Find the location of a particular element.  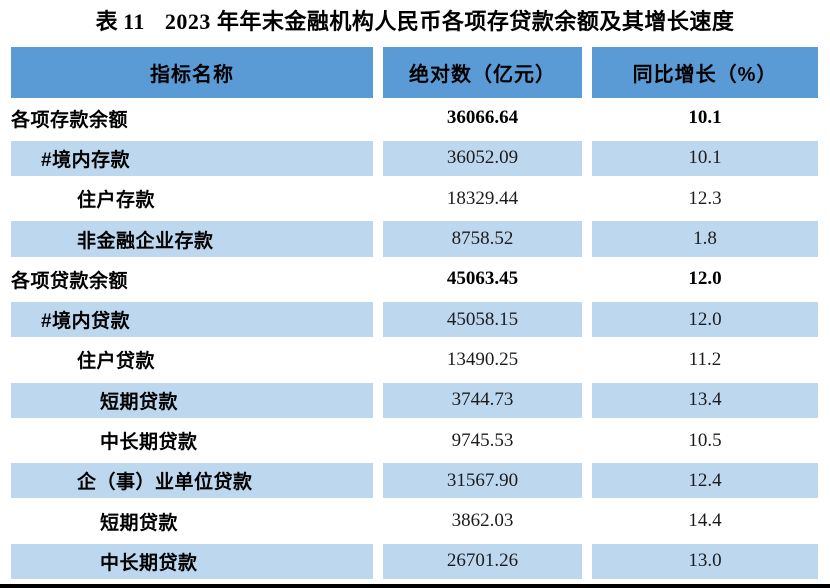

absolute-value-cell: 13490.25 is located at coordinates (482, 359).